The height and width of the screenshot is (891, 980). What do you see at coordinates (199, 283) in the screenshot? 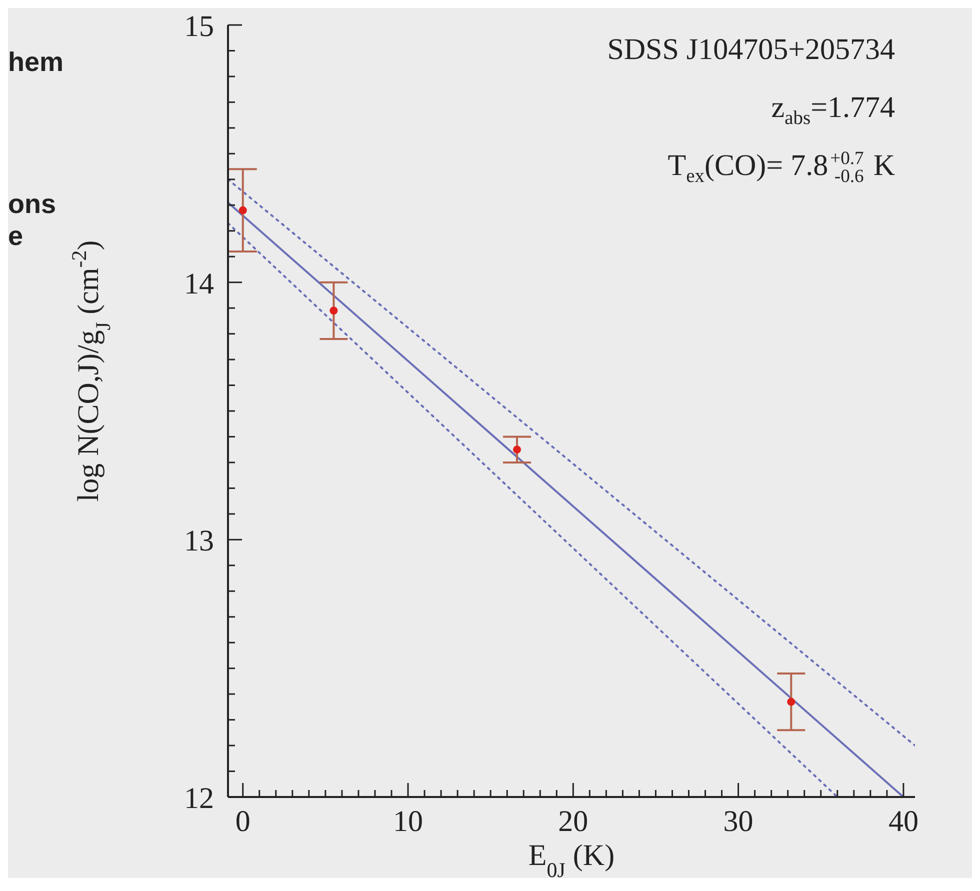
I see `y-tick-label: 14` at bounding box center [199, 283].